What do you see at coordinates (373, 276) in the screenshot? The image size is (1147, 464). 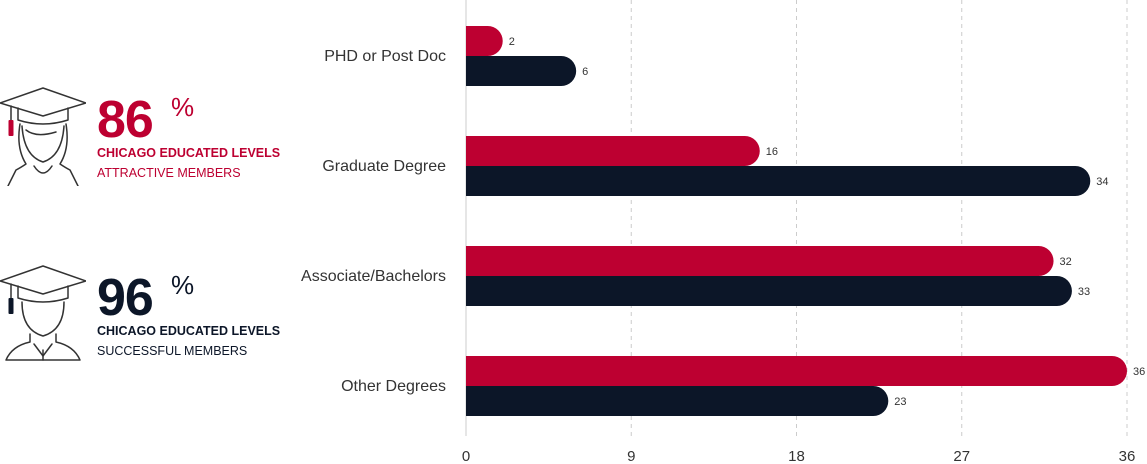 I see `category-label: Associate/Bachelors` at bounding box center [373, 276].